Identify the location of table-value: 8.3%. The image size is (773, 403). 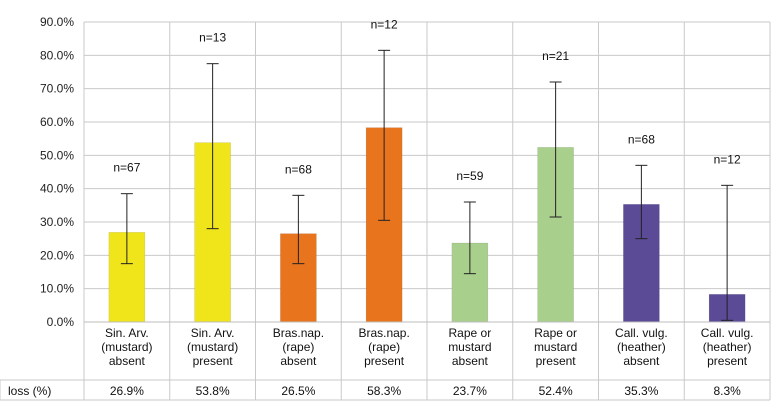
(727, 391).